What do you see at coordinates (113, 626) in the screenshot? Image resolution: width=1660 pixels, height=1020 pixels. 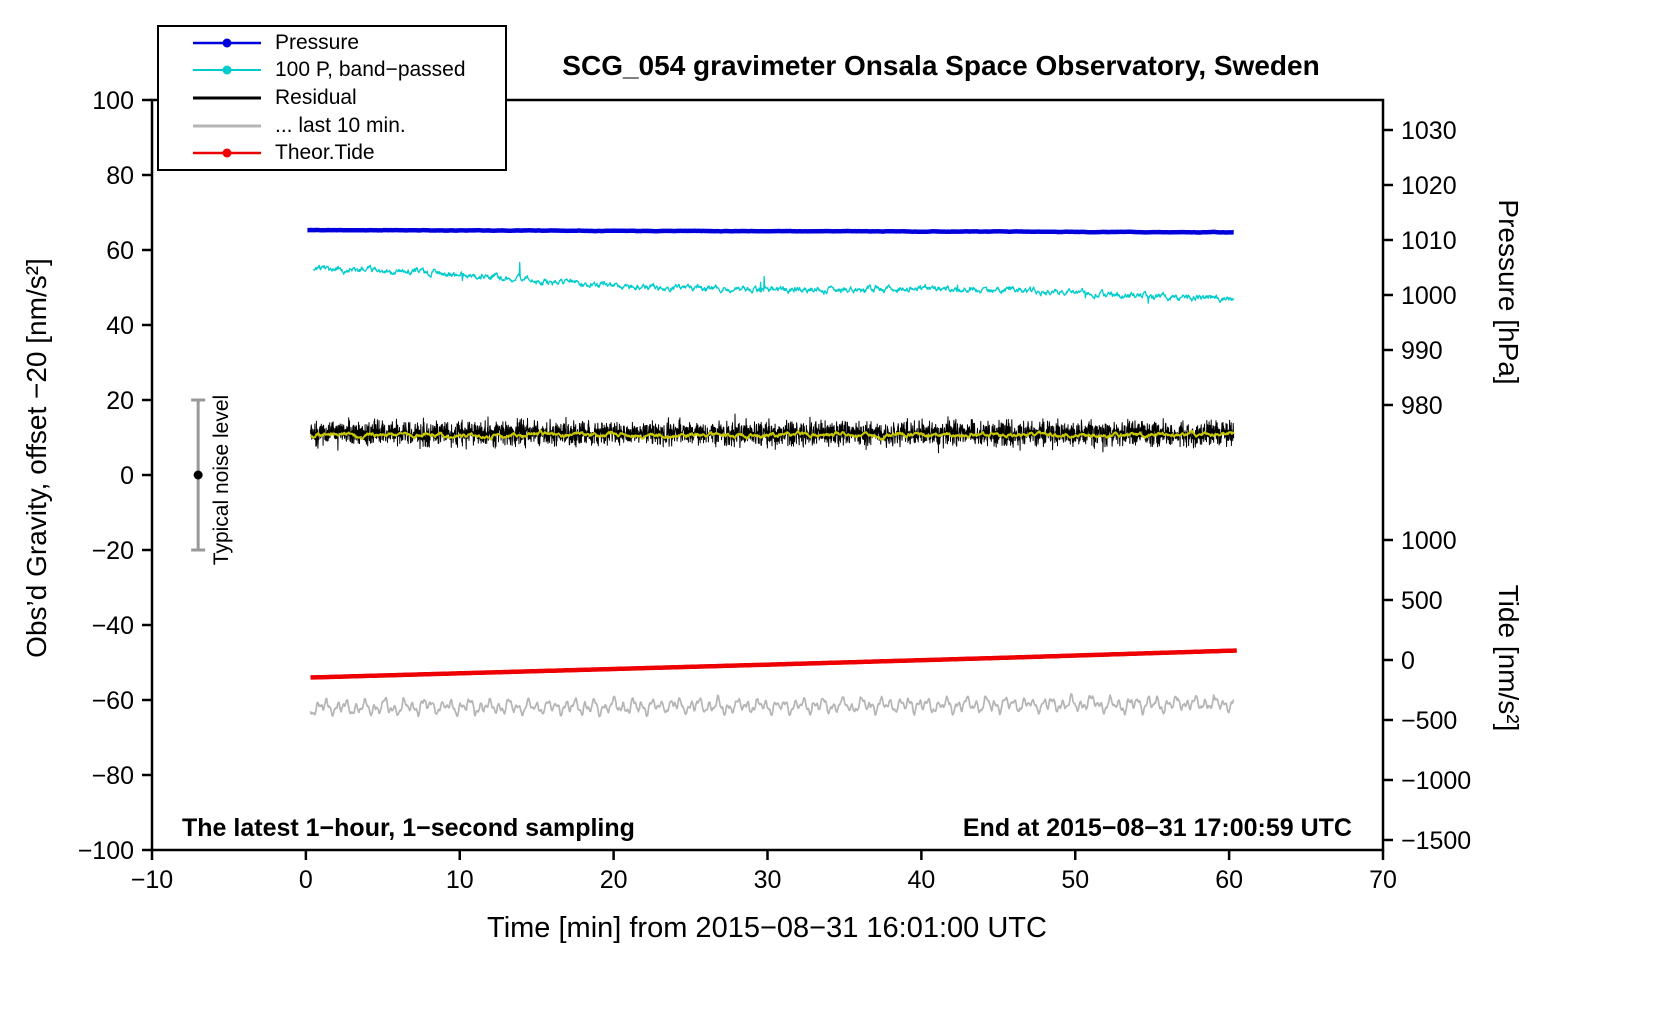 I see `y-tick-label: −40` at bounding box center [113, 626].